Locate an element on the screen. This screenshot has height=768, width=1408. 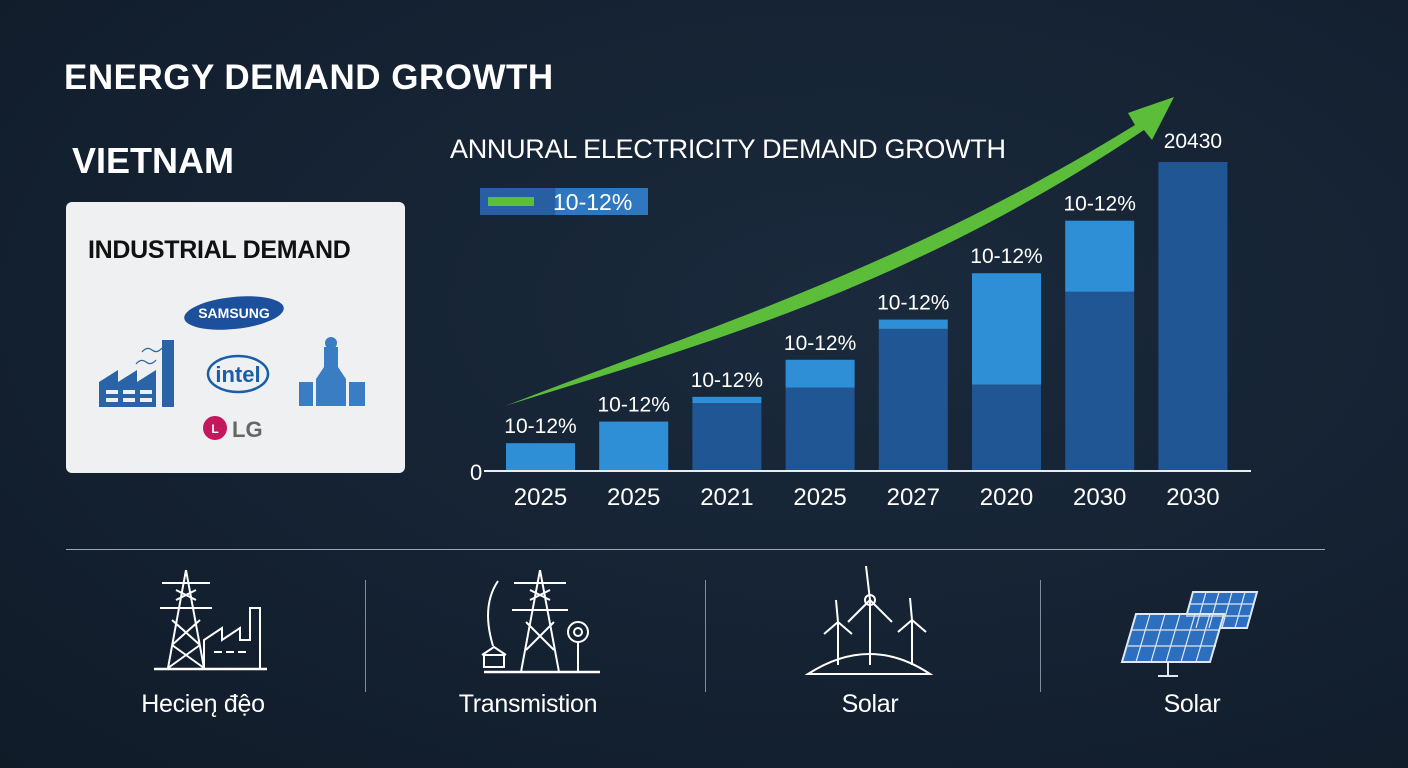
wind-turbine-icon is located at coordinates (869, 620).